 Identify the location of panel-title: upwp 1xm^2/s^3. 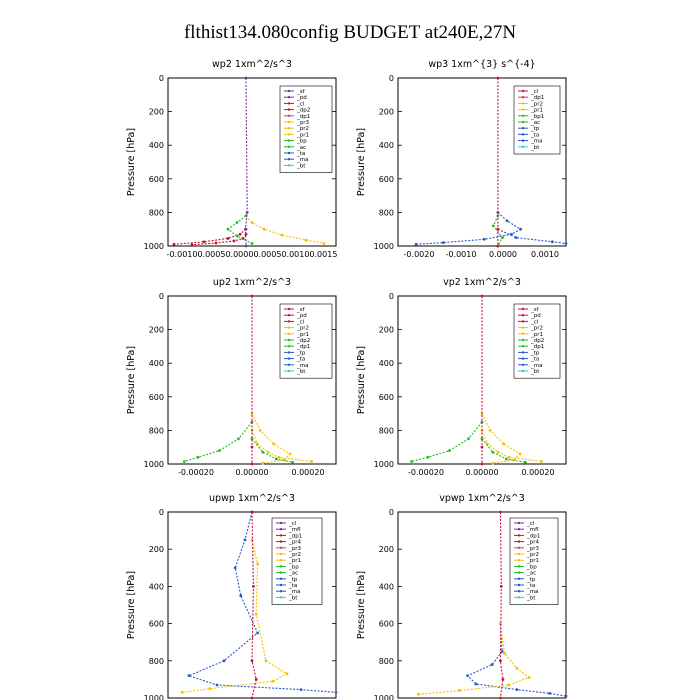
(252, 498).